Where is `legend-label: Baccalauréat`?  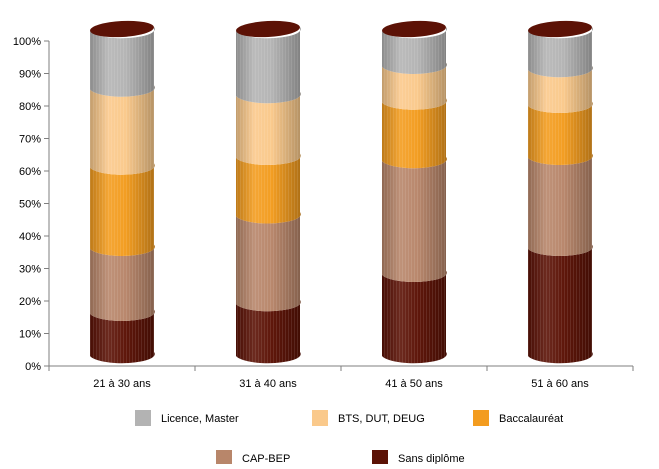 legend-label: Baccalauréat is located at coordinates (531, 419).